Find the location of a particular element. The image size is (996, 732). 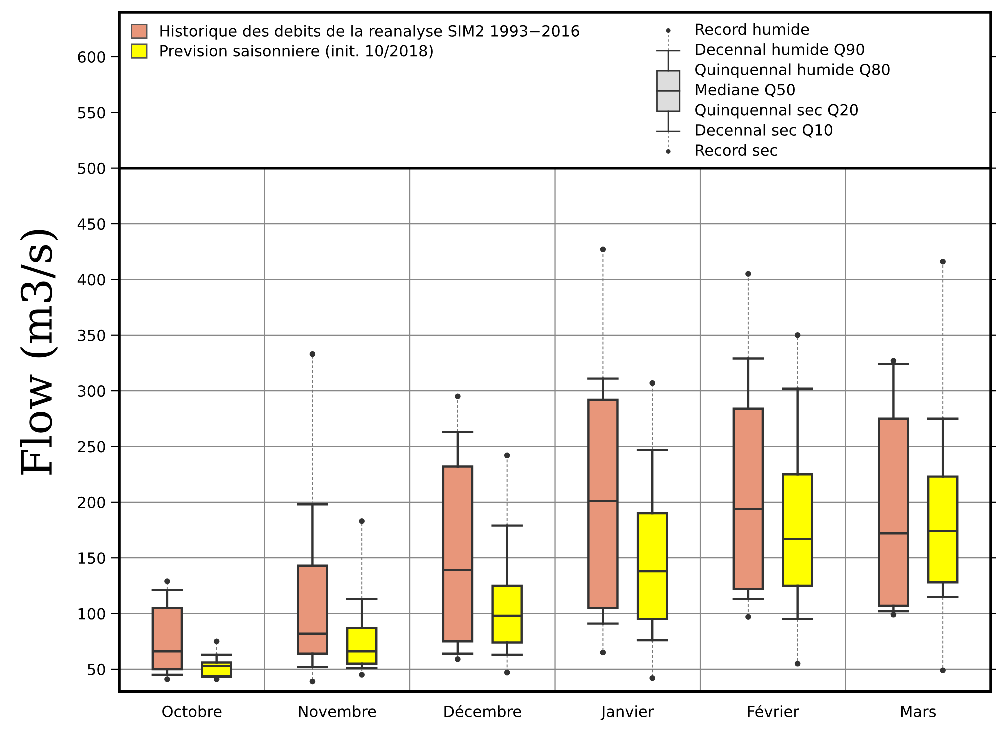

annotation: Record sec is located at coordinates (737, 150).